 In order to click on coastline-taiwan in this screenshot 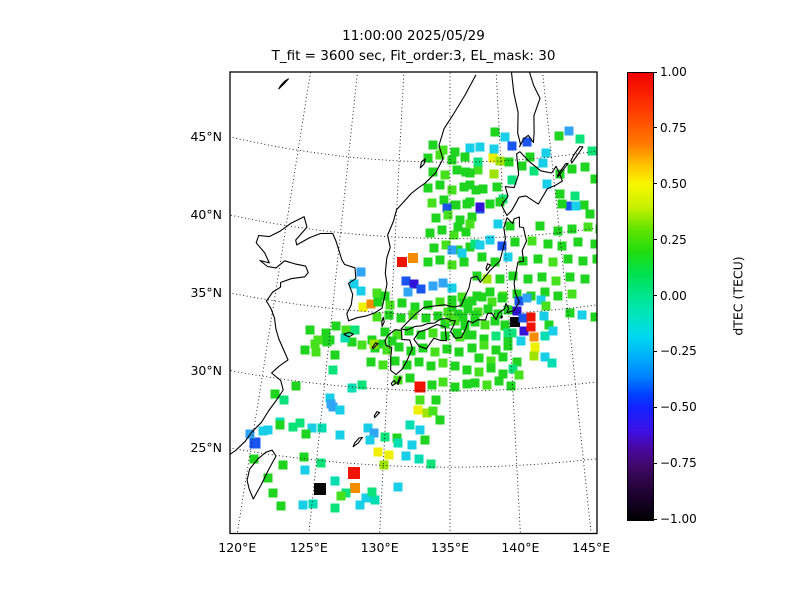, I will do `click(261, 474)`.